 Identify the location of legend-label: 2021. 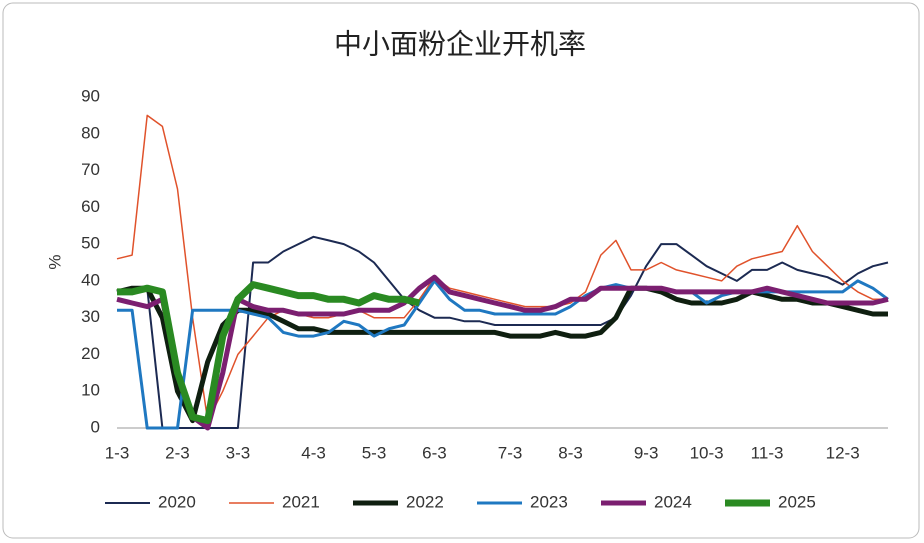
(301, 501).